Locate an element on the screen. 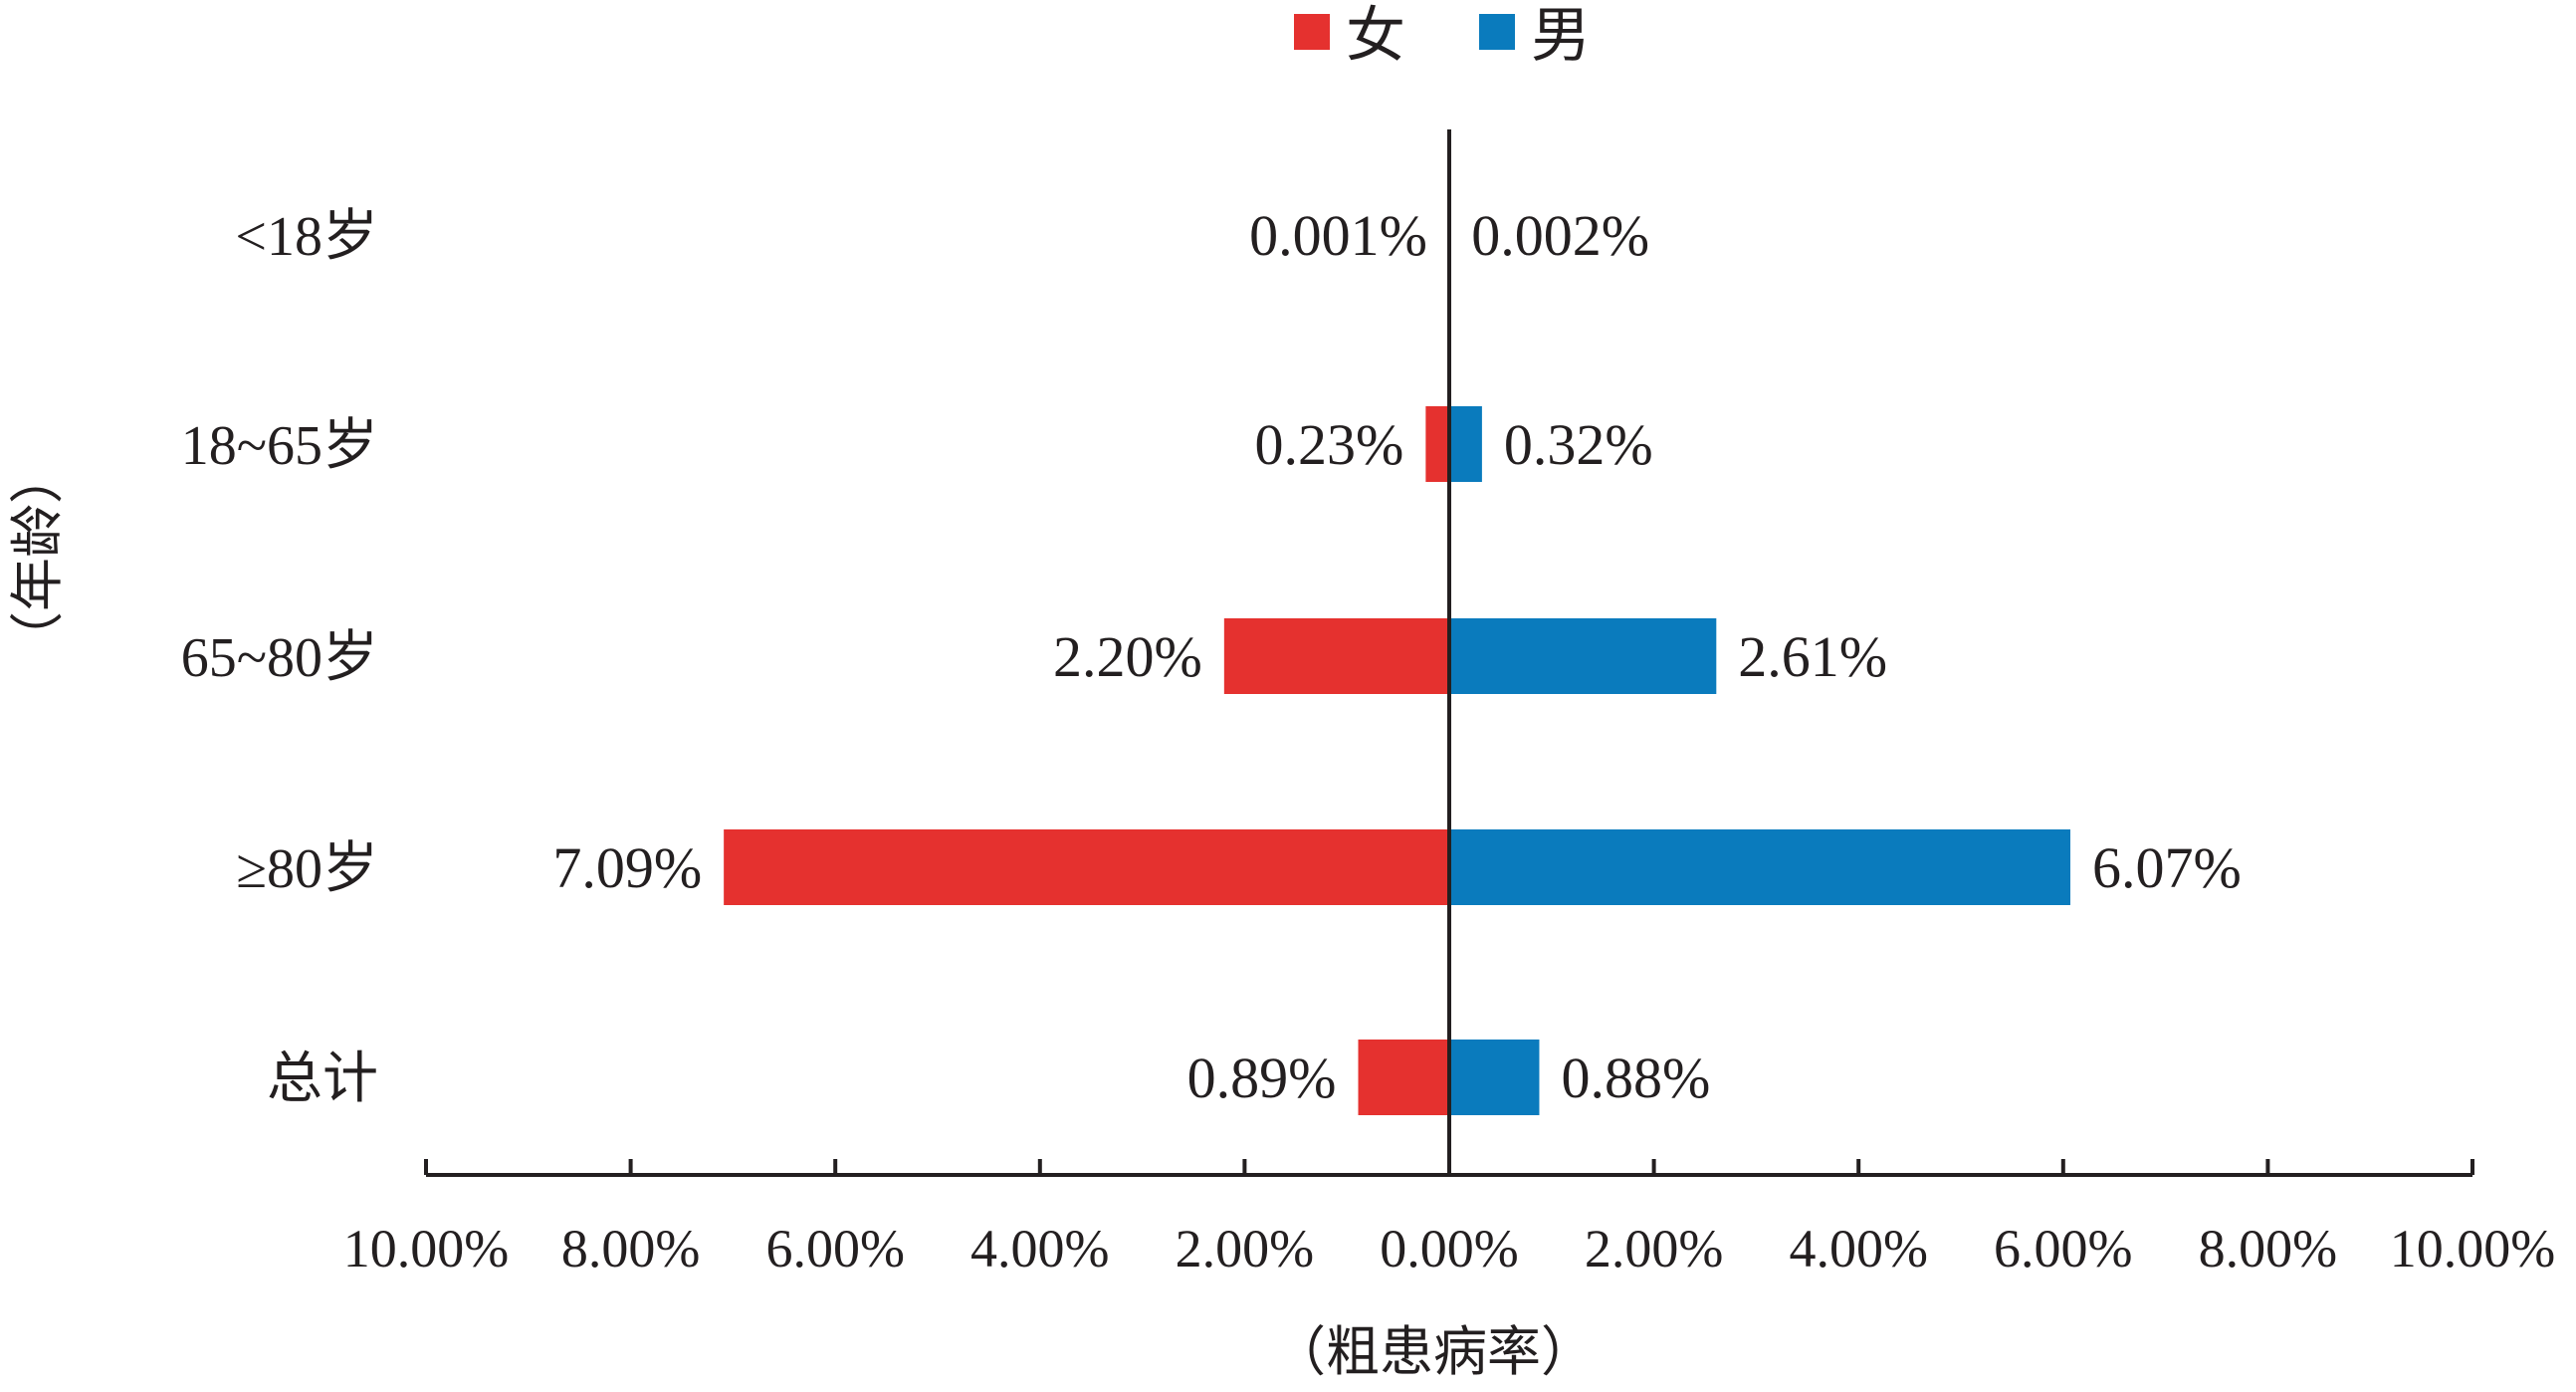 This screenshot has width=2576, height=1392. legend-label-female: 女 is located at coordinates (1375, 36).